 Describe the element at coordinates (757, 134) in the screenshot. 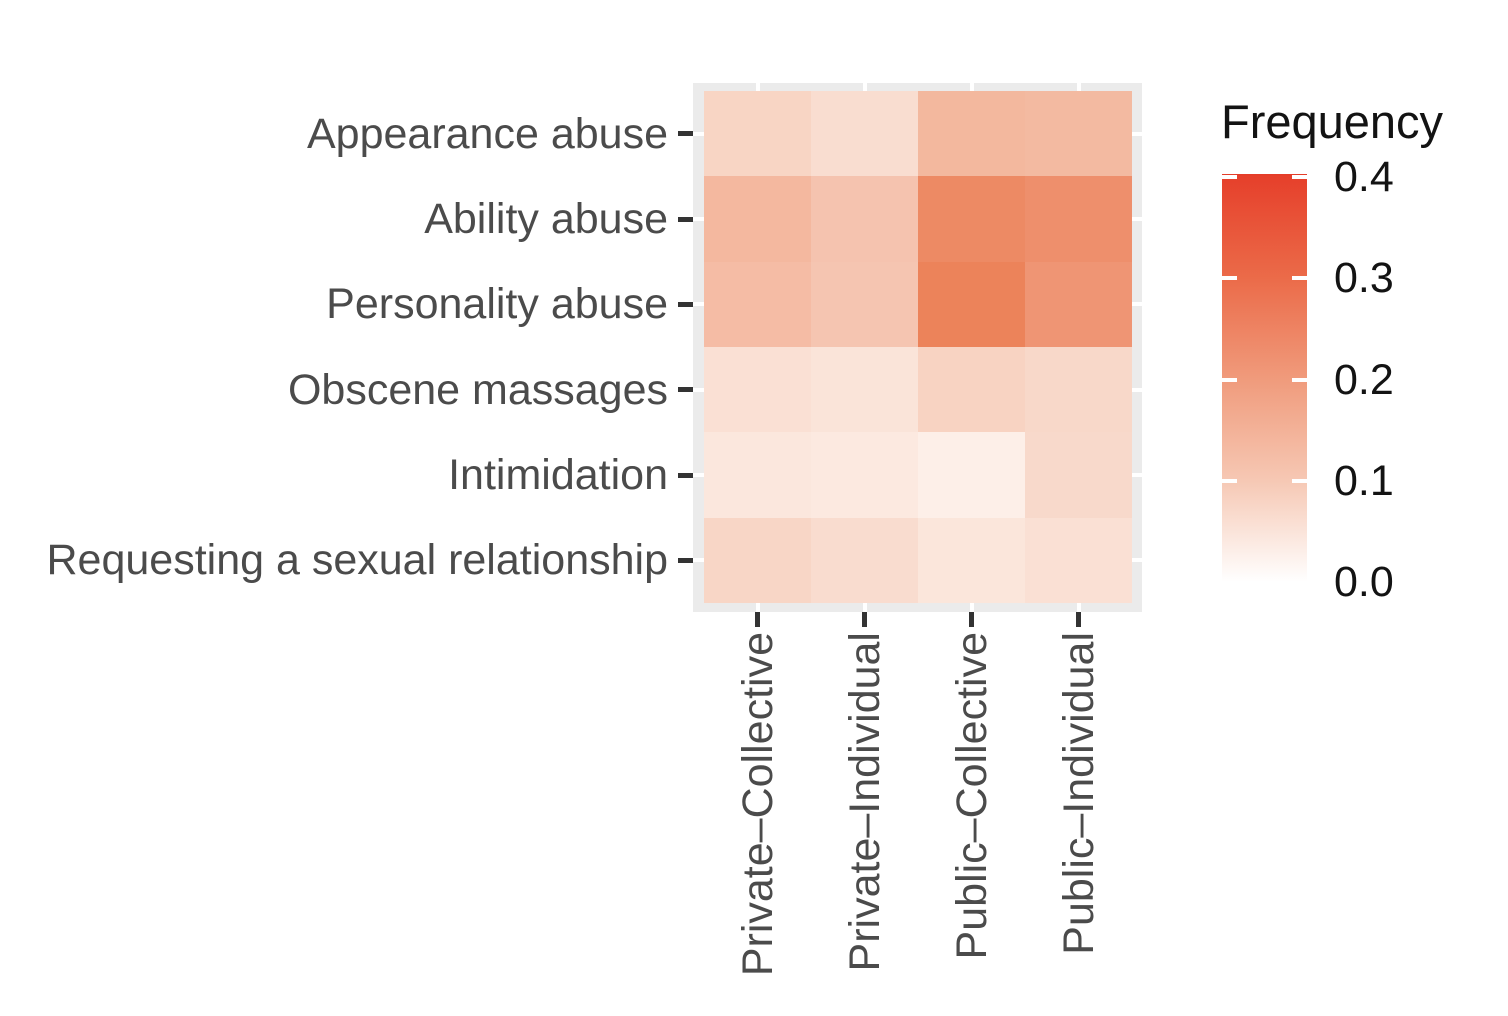

I see `heatmap-cell-r0-c0` at that location.